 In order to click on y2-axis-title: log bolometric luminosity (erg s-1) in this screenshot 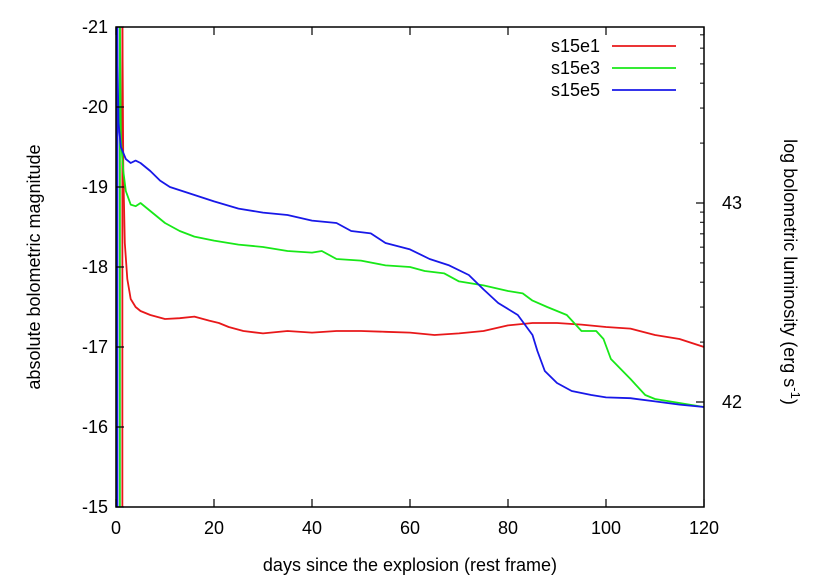, I will do `click(791, 272)`.